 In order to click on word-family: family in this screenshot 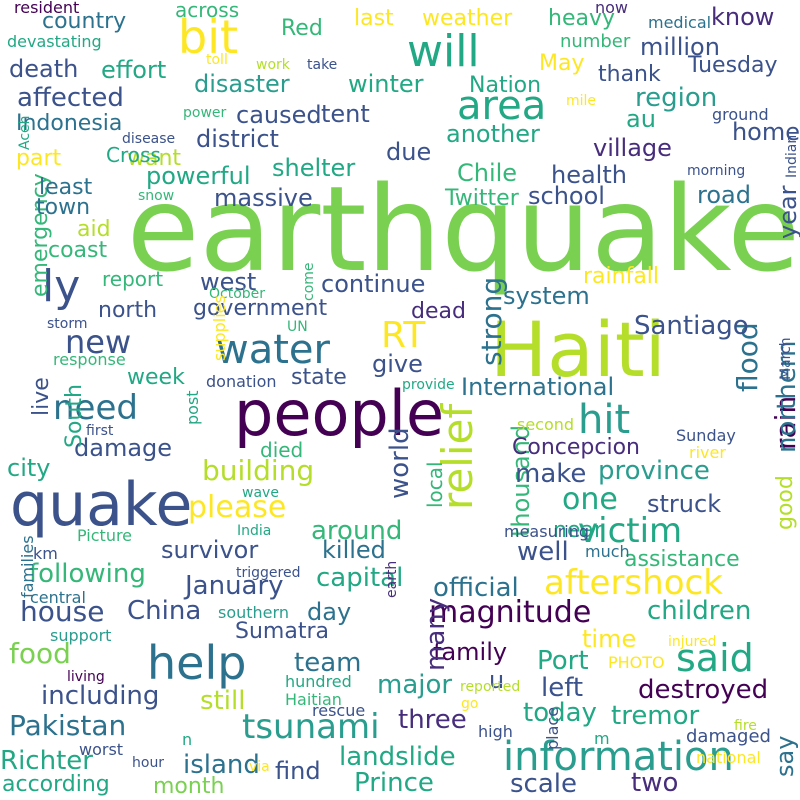, I will do `click(470, 652)`.